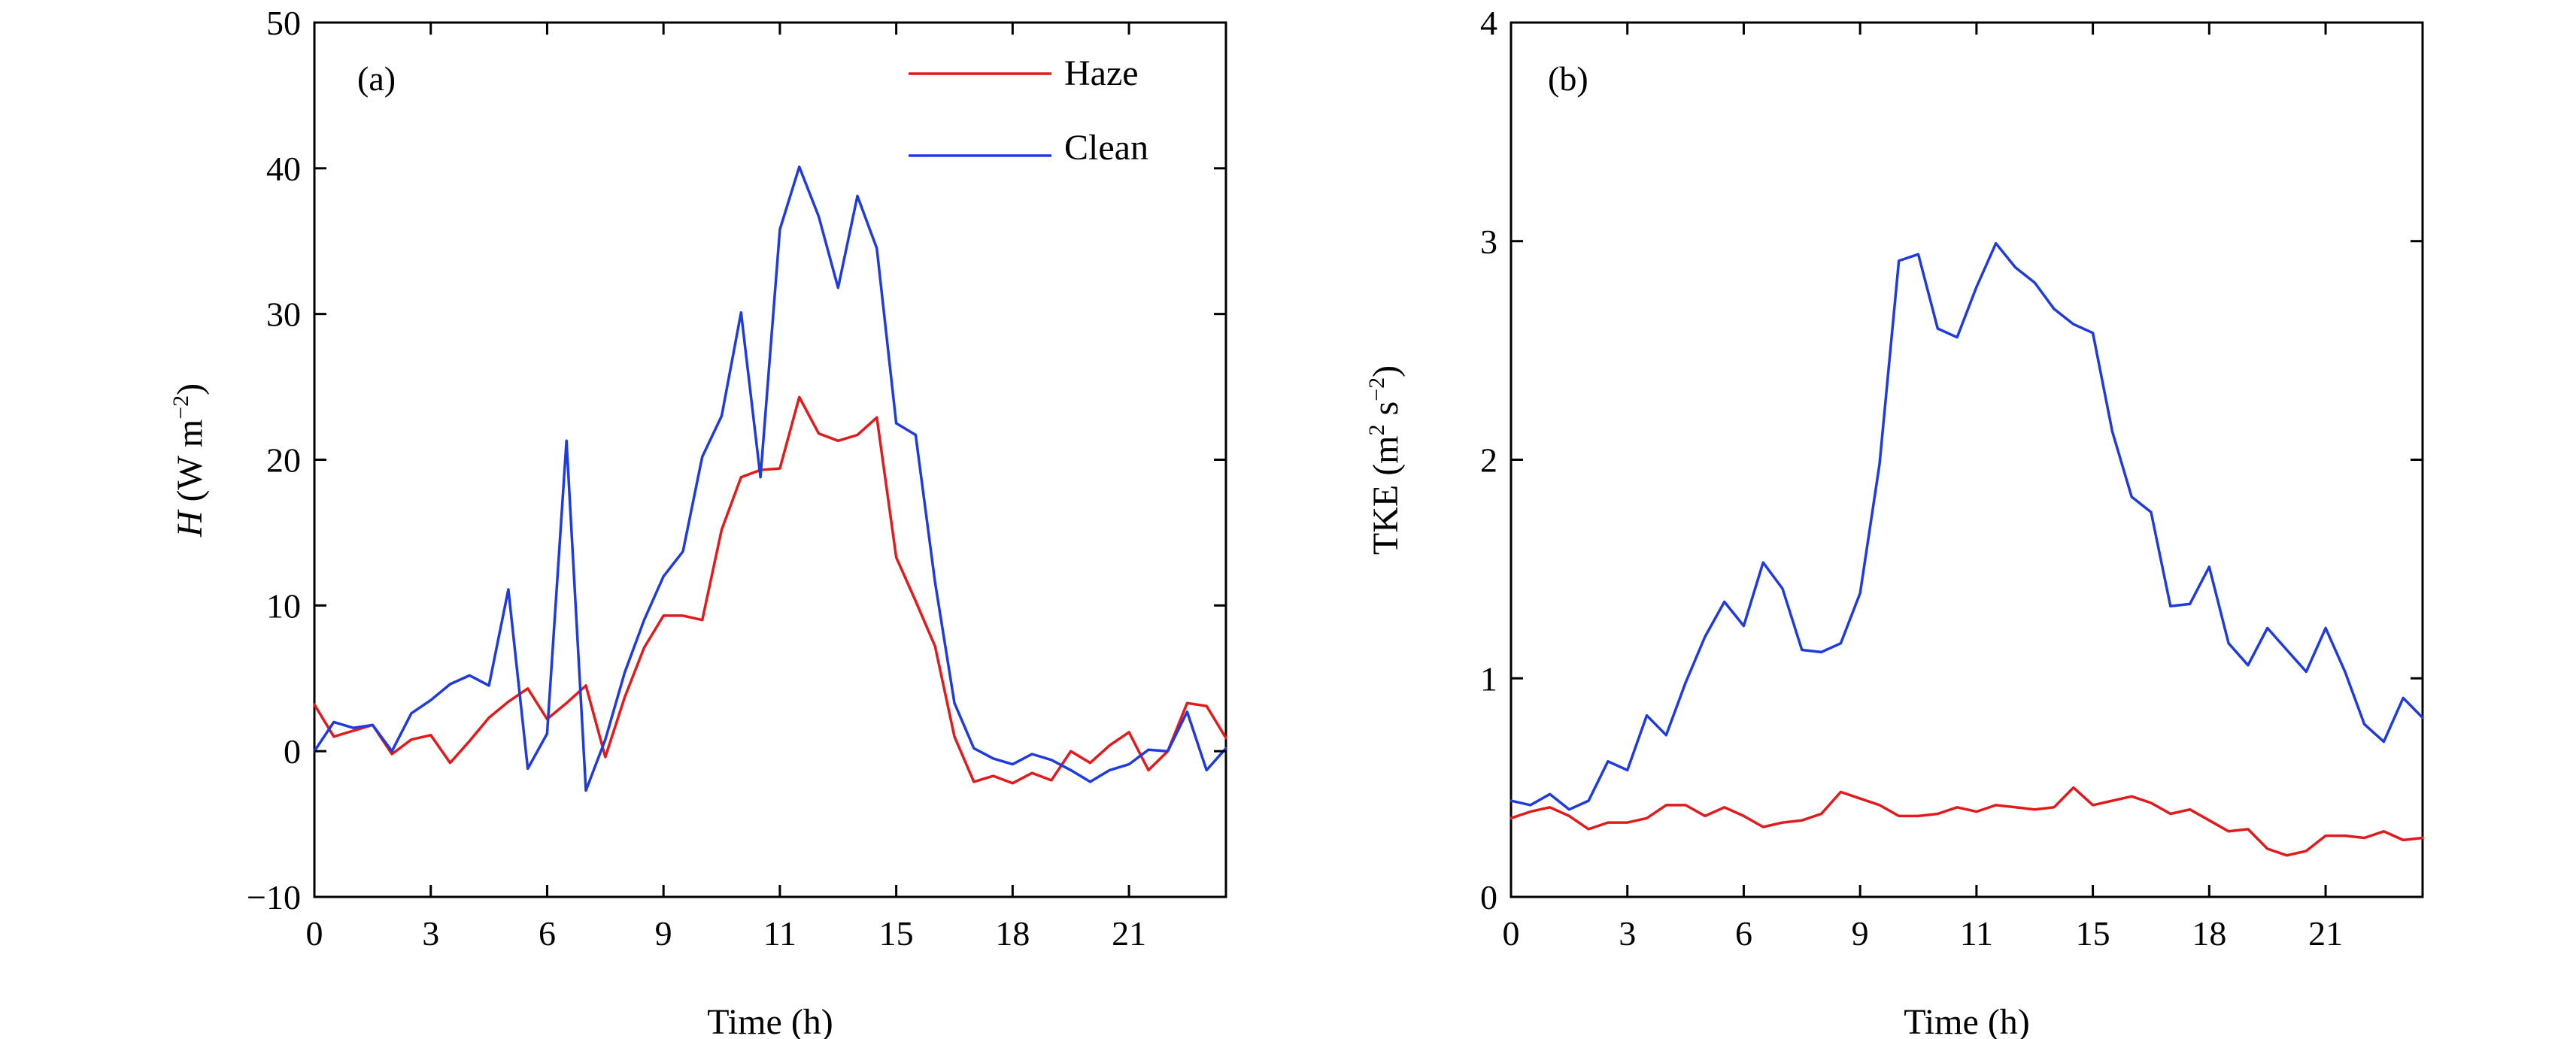  What do you see at coordinates (663, 934) in the screenshot?
I see `panel-a-x-tick-label: 9` at bounding box center [663, 934].